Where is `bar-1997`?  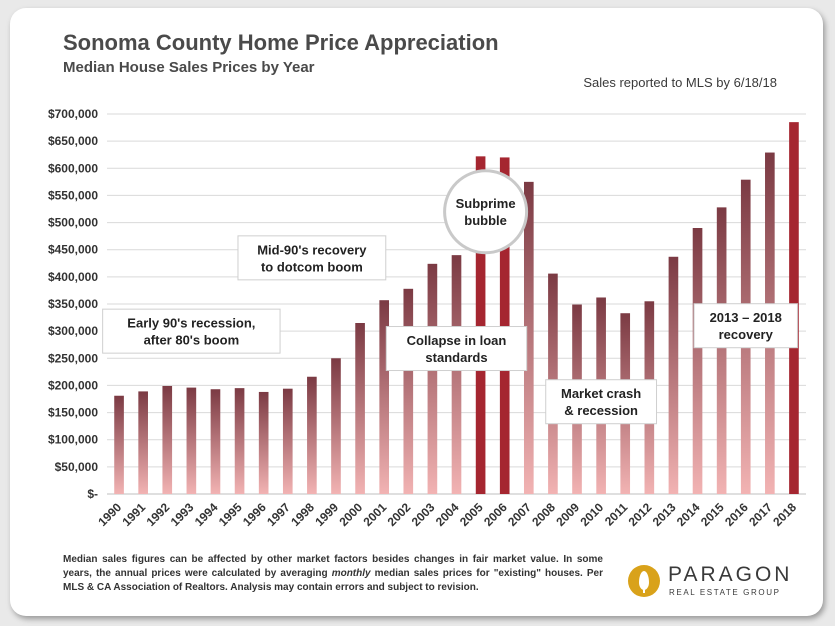 bar-1997 is located at coordinates (287, 441).